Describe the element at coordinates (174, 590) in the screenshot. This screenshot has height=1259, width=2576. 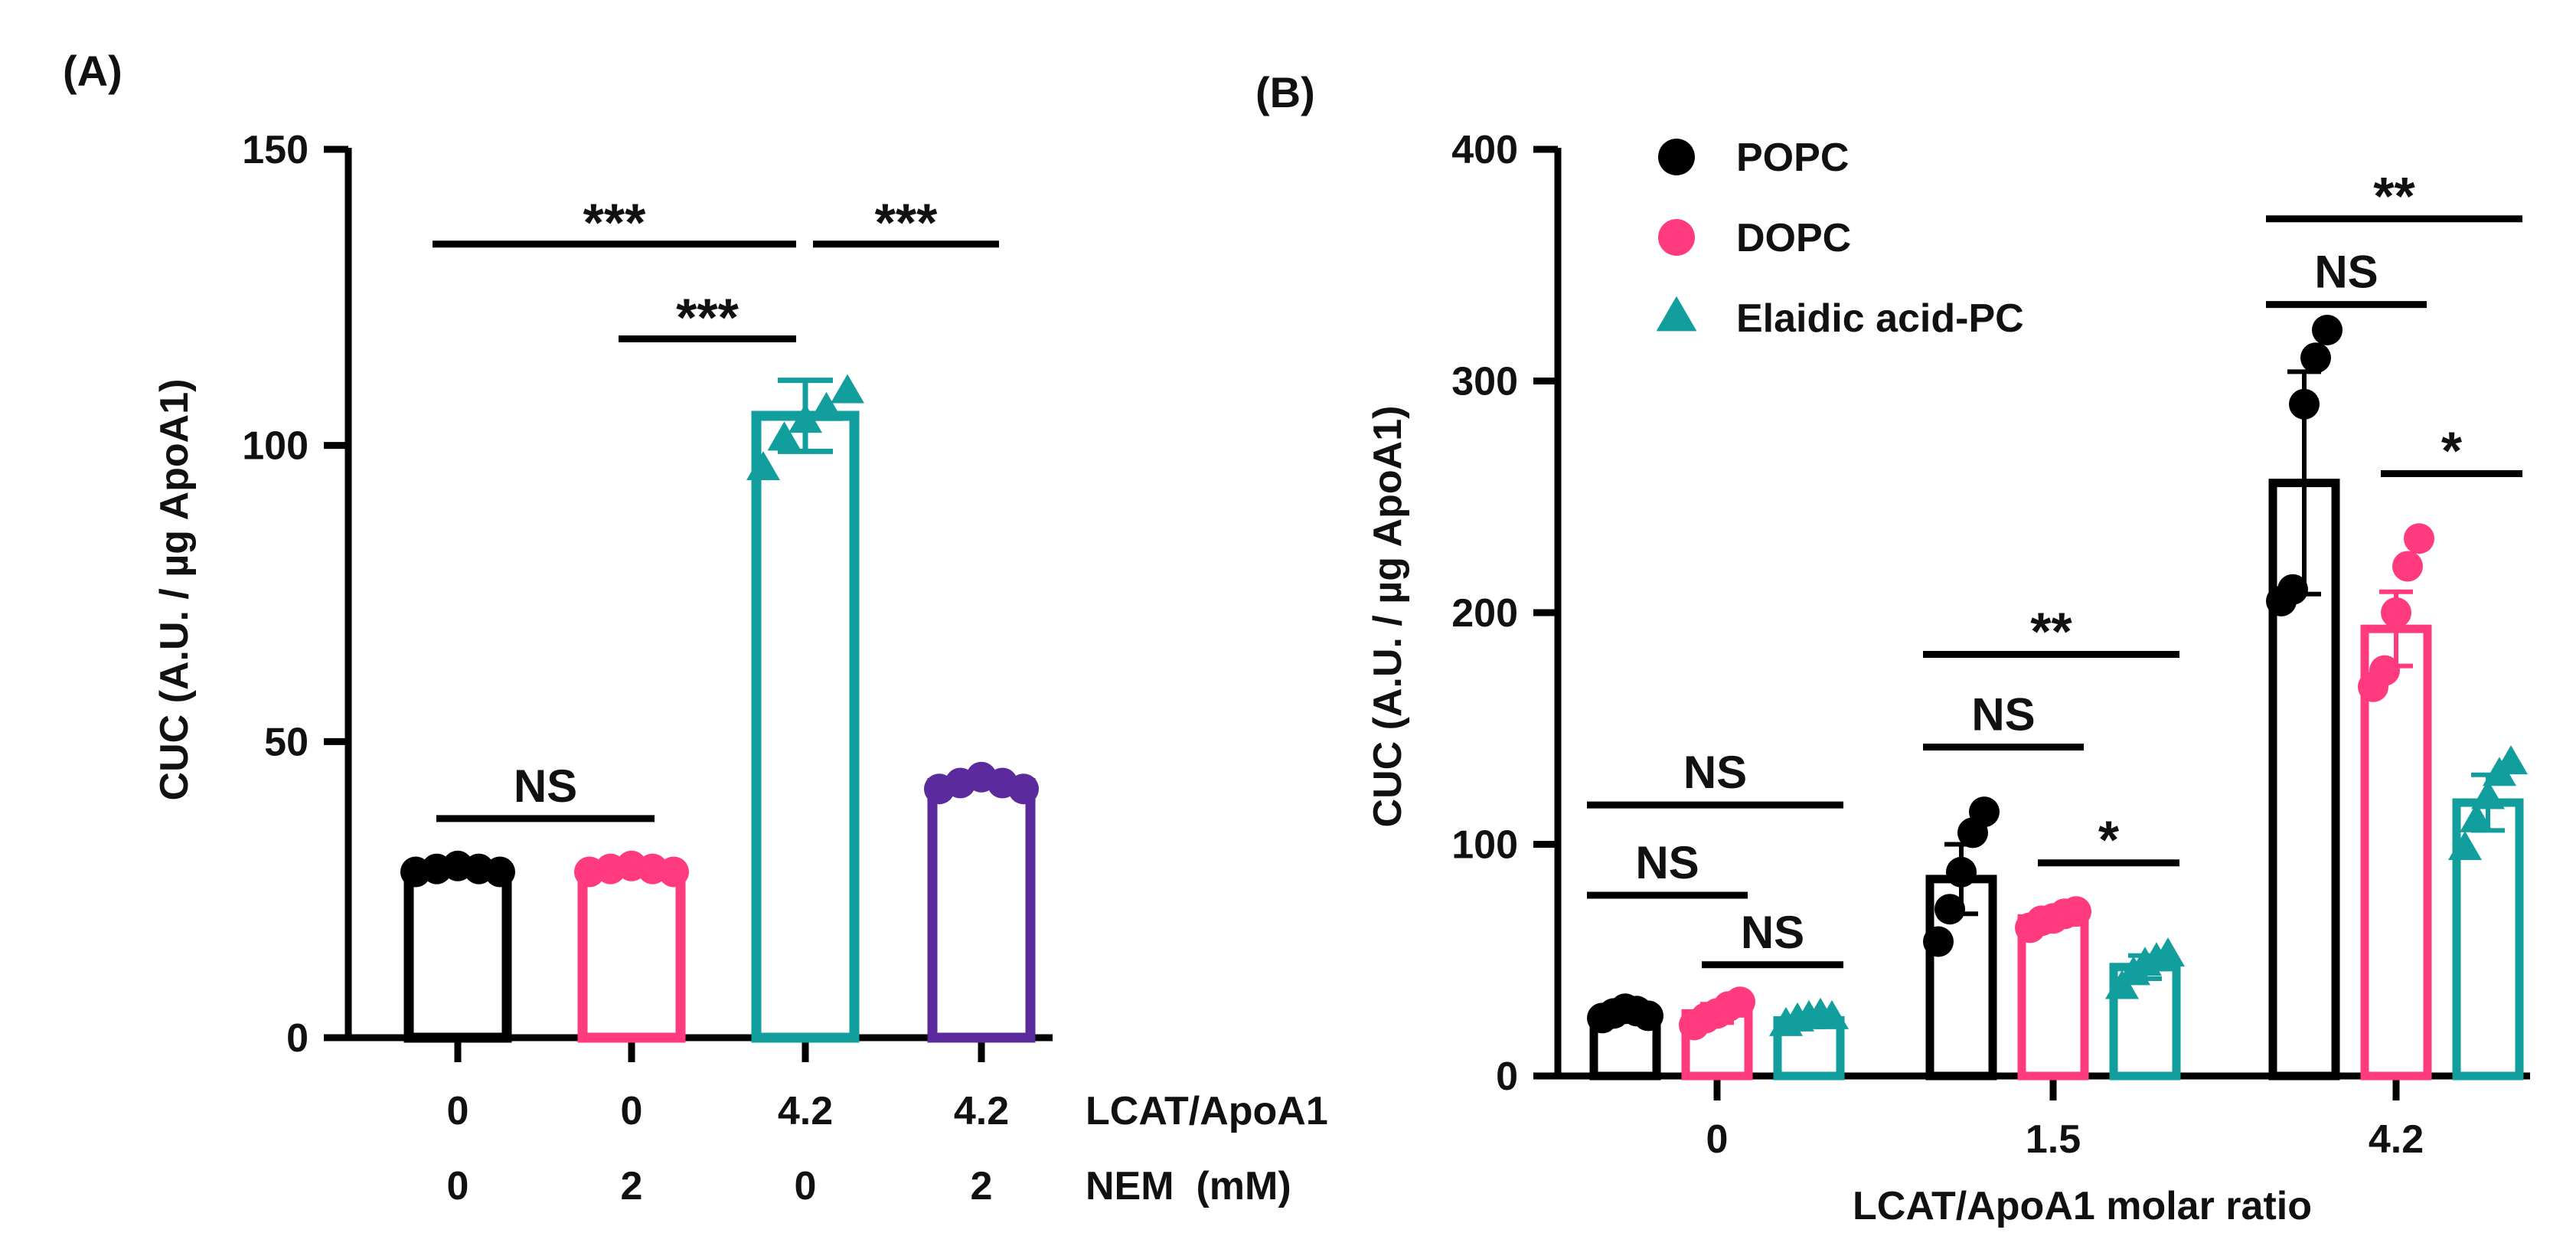
I see `panel-a-y-axis-title: CUC (A.U. / µg ApoA1)` at that location.